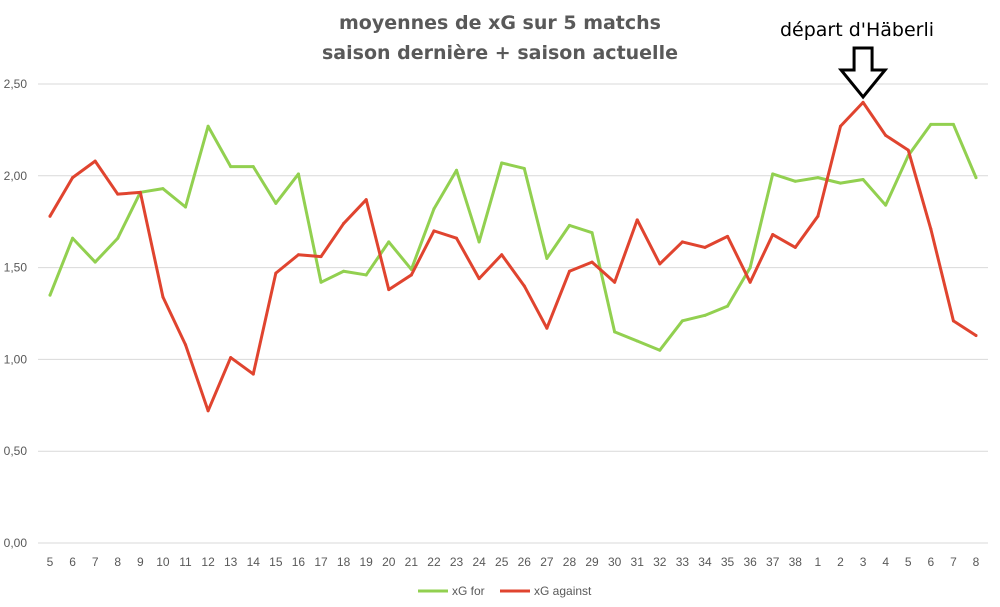 The image size is (1000, 607). I want to click on annotation-arrow, so click(863, 73).